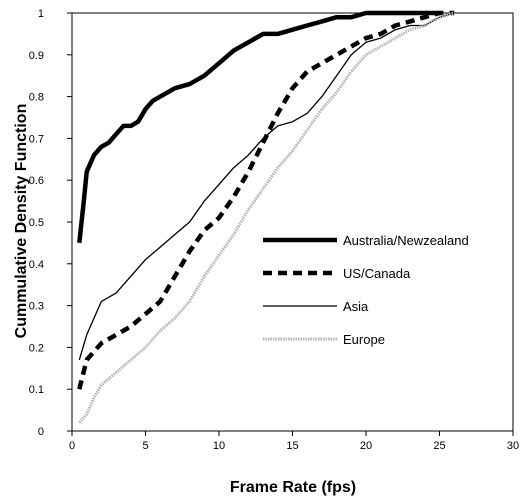 The width and height of the screenshot is (522, 502). Describe the element at coordinates (36, 223) in the screenshot. I see `y-tick-label: 0.5` at that location.